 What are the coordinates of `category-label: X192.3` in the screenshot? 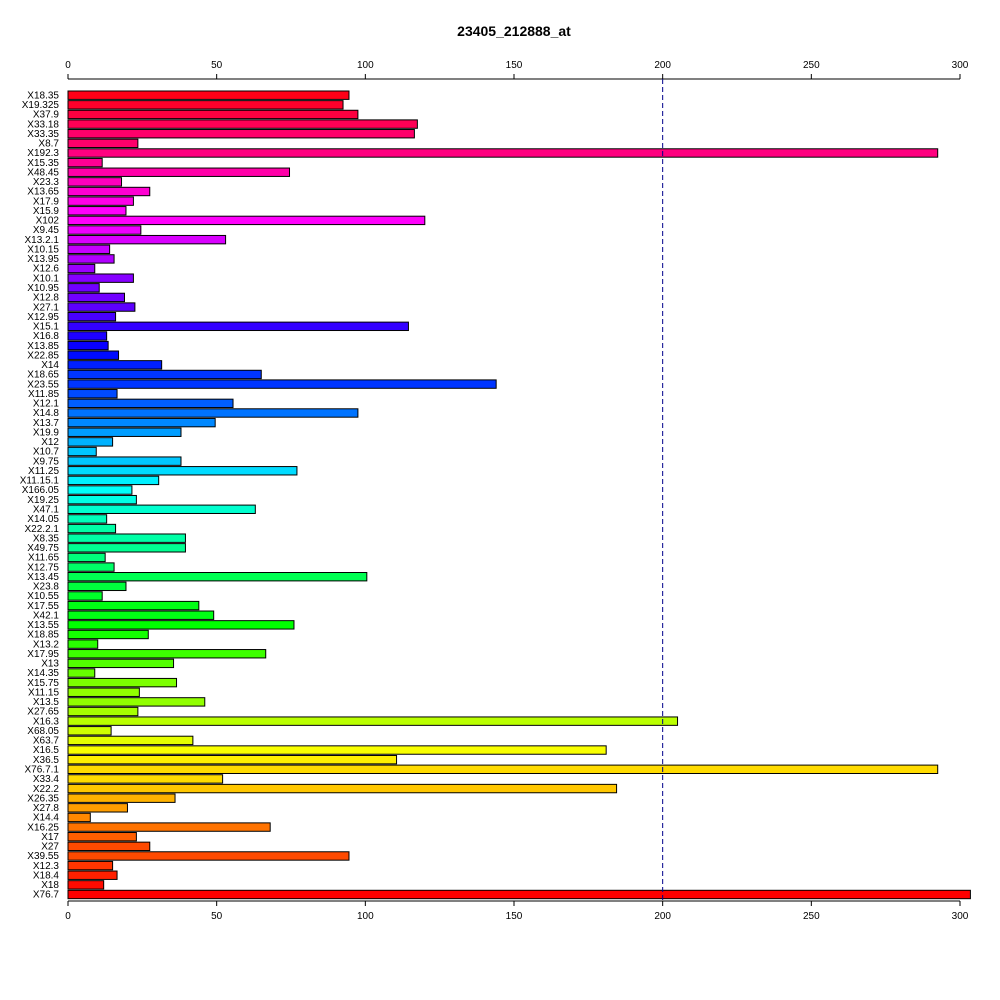 It's located at (43, 153).